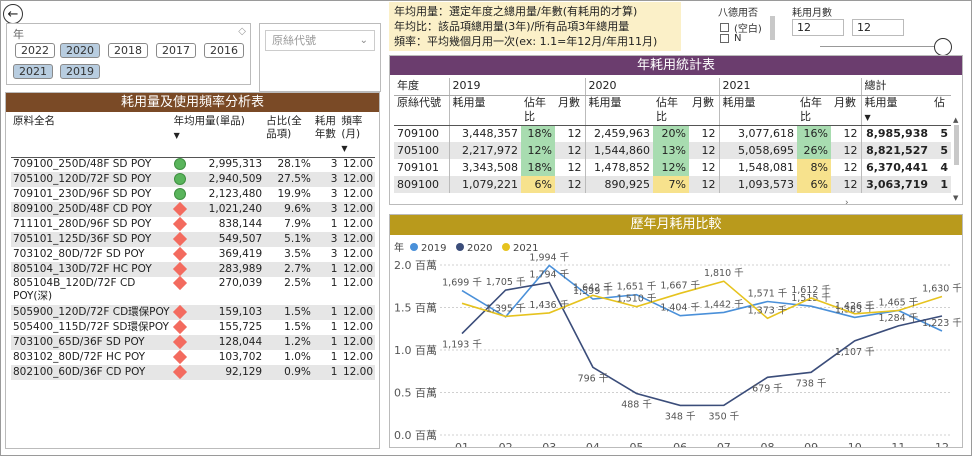 This screenshot has height=456, width=972. Describe the element at coordinates (593, 287) in the screenshot. I see `data-label: 1,642 千` at that location.